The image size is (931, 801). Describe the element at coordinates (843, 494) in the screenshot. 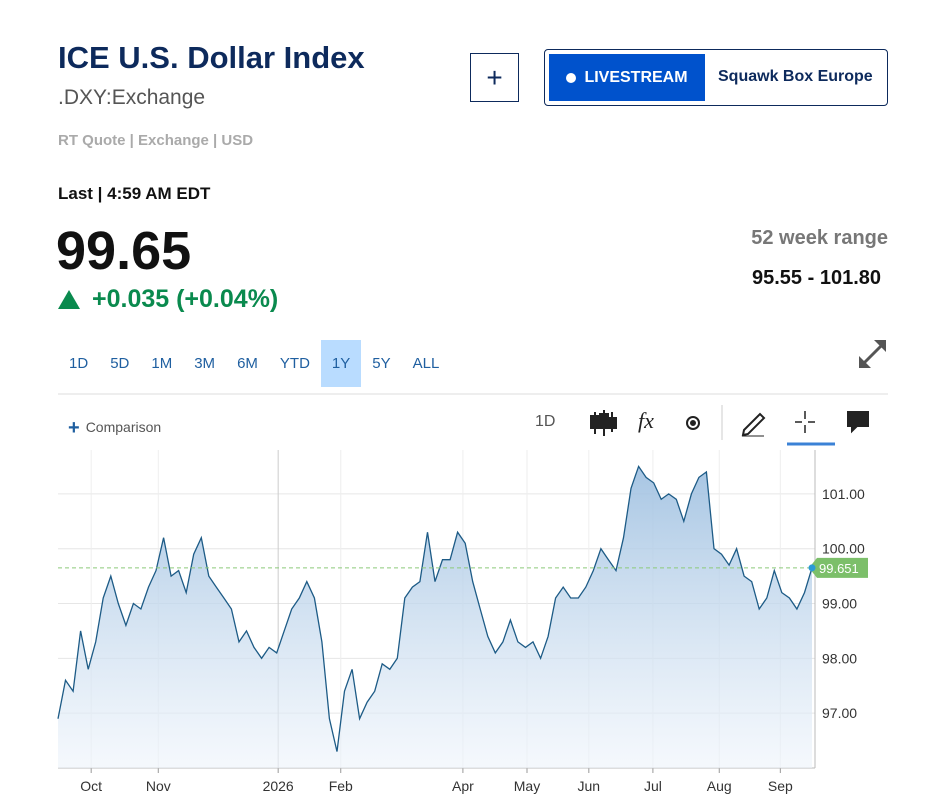

I see `y-tick-label: 101.00` at that location.